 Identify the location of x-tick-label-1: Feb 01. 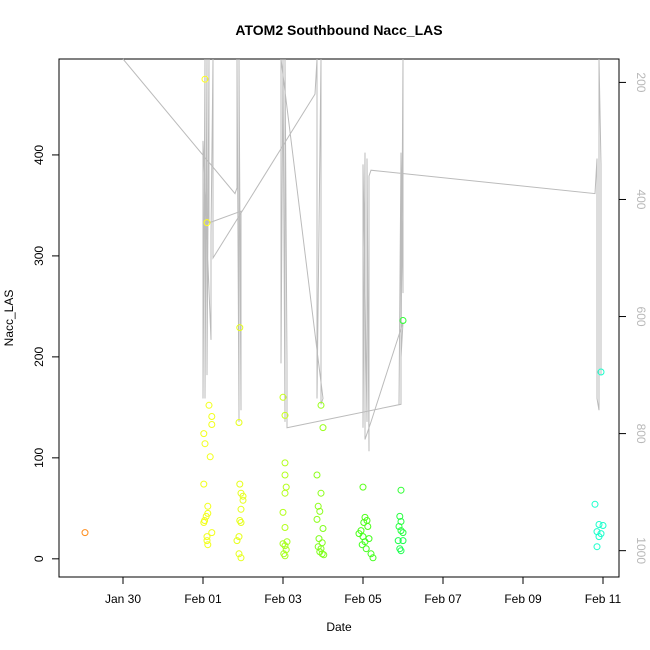
(203, 599).